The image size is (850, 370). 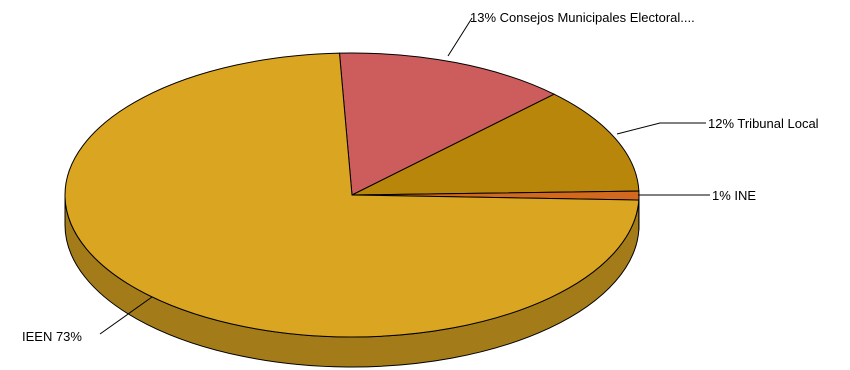 What do you see at coordinates (460, 37) in the screenshot?
I see `leader-consejos` at bounding box center [460, 37].